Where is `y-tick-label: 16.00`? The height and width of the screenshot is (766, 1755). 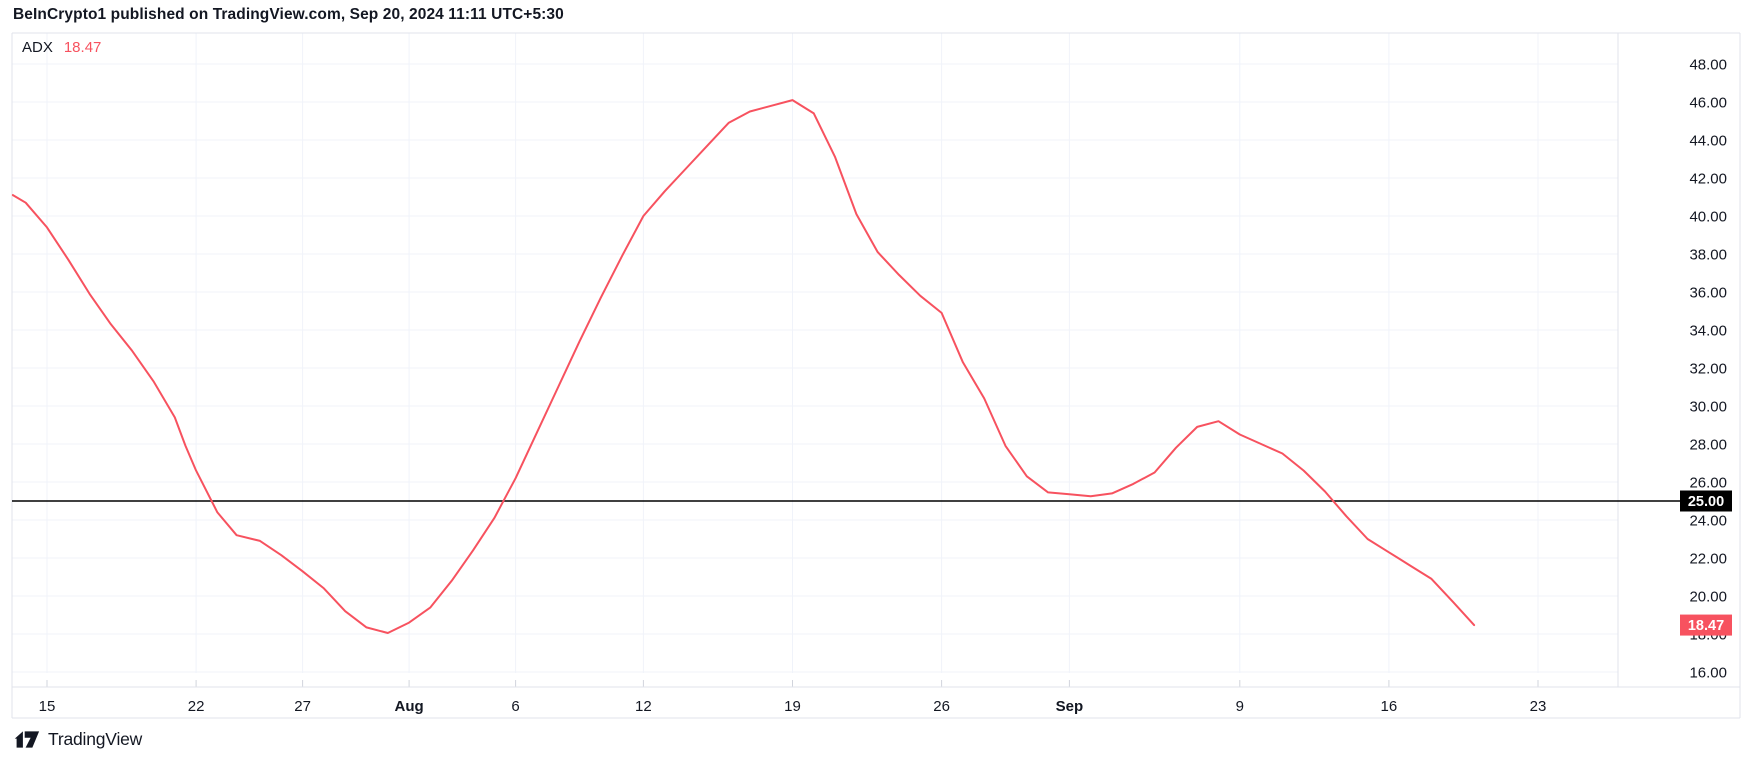 y-tick-label: 16.00 is located at coordinates (1708, 673).